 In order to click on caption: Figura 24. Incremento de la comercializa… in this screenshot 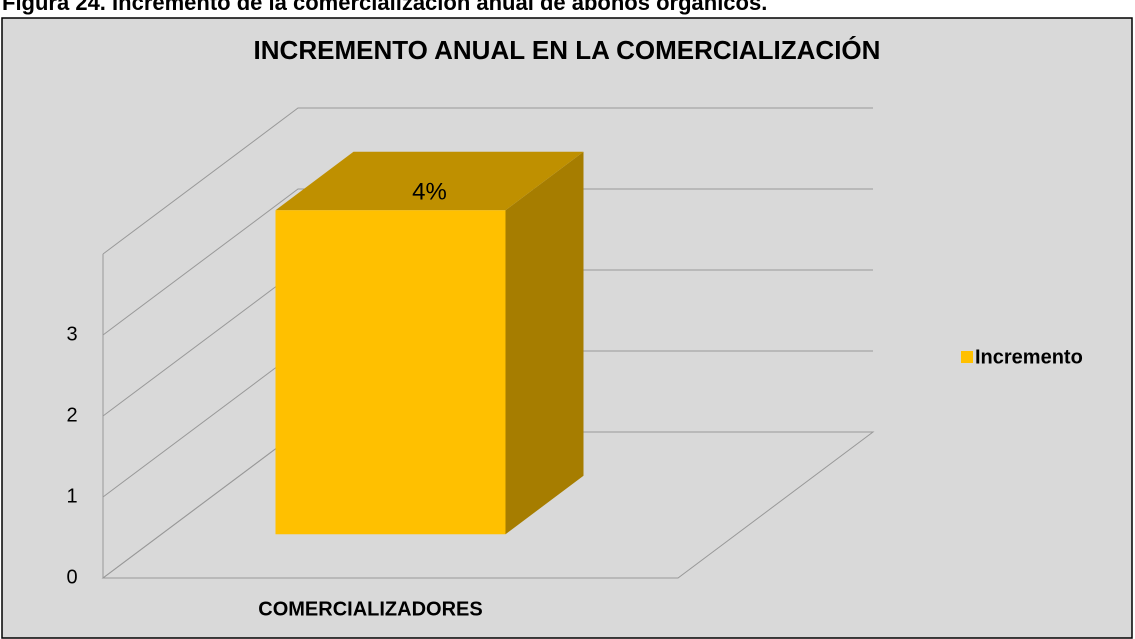, I will do `click(384, 7)`.